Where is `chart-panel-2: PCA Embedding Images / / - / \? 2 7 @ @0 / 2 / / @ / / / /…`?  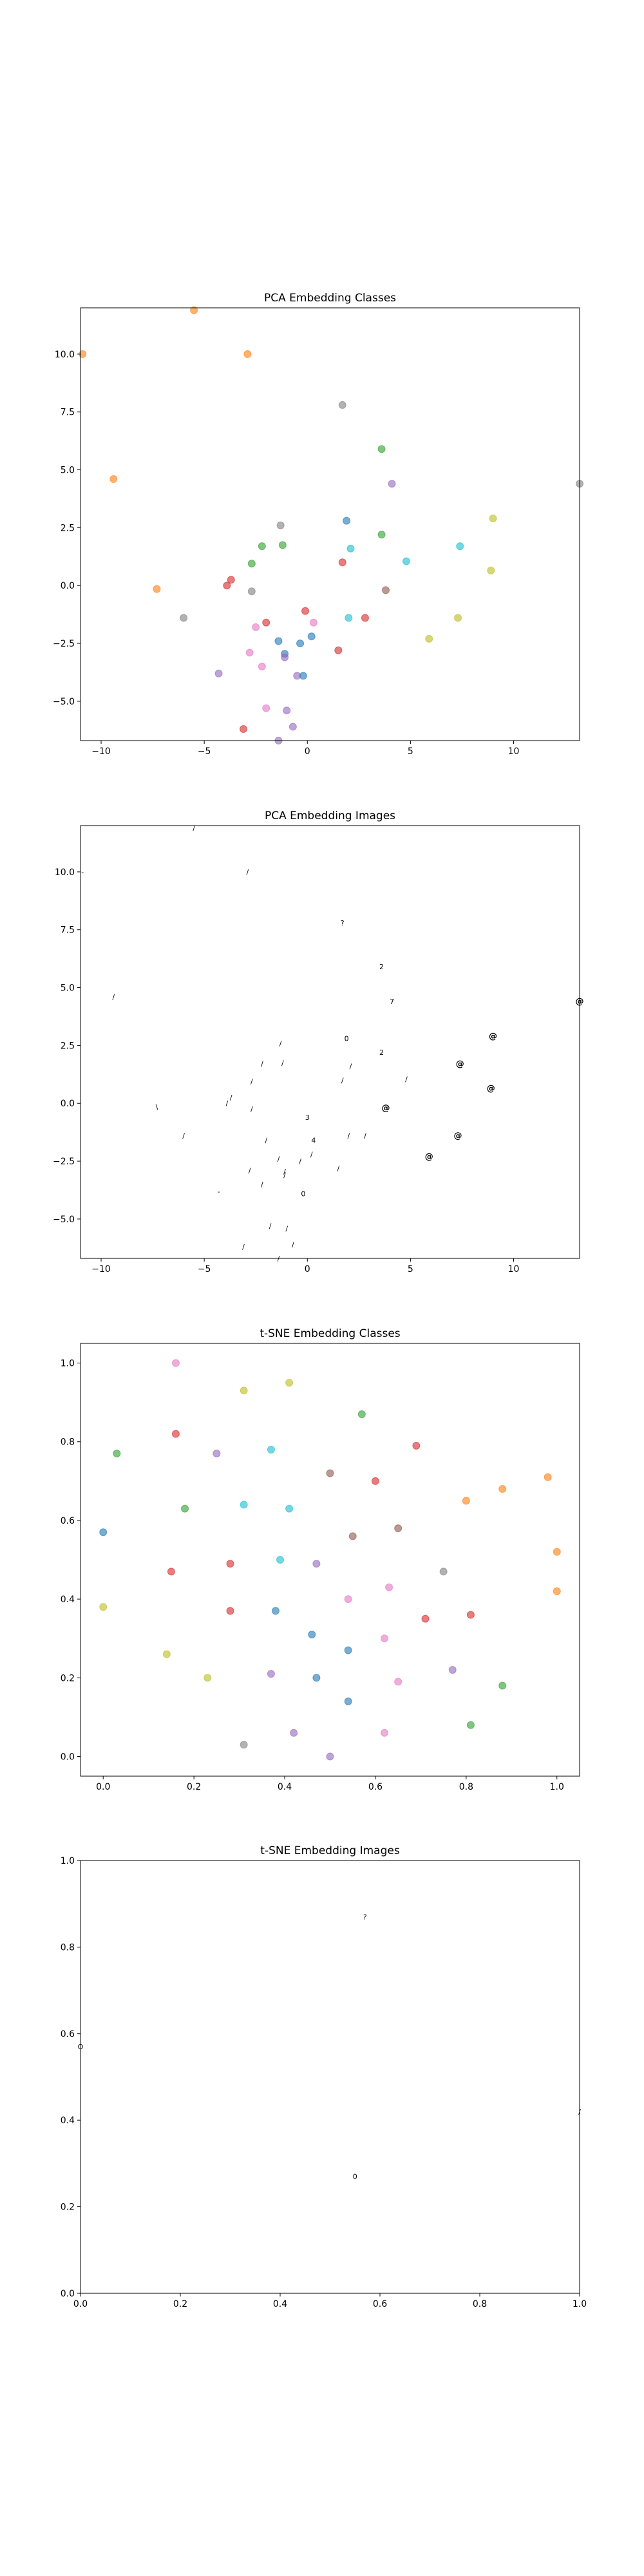 chart-panel-2: PCA Embedding Images / / - / \? 2 7 @ @0 / 2 / / @ / / / /… is located at coordinates (318, 1042).